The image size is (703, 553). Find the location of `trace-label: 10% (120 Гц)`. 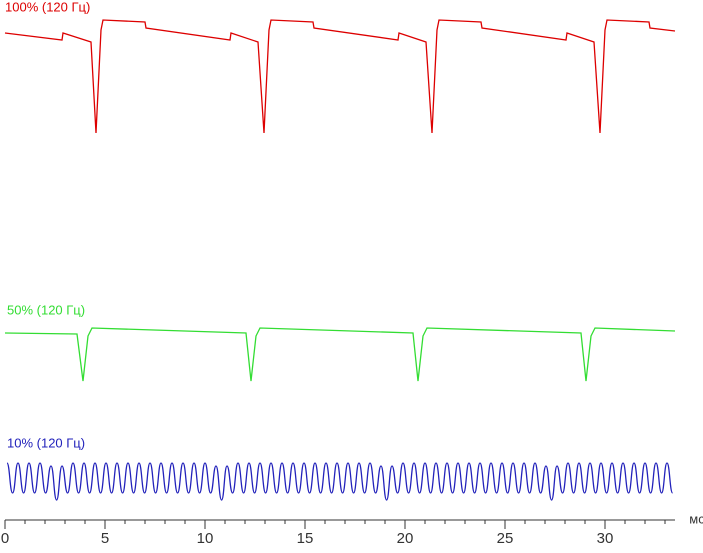

trace-label: 10% (120 Гц) is located at coordinates (46, 442).